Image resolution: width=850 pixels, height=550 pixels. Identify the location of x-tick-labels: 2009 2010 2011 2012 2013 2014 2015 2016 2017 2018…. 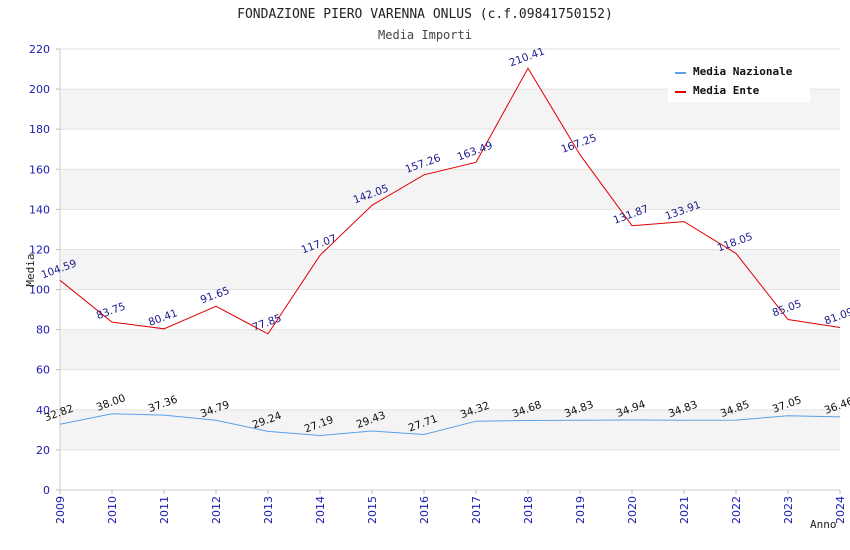
(450, 510).